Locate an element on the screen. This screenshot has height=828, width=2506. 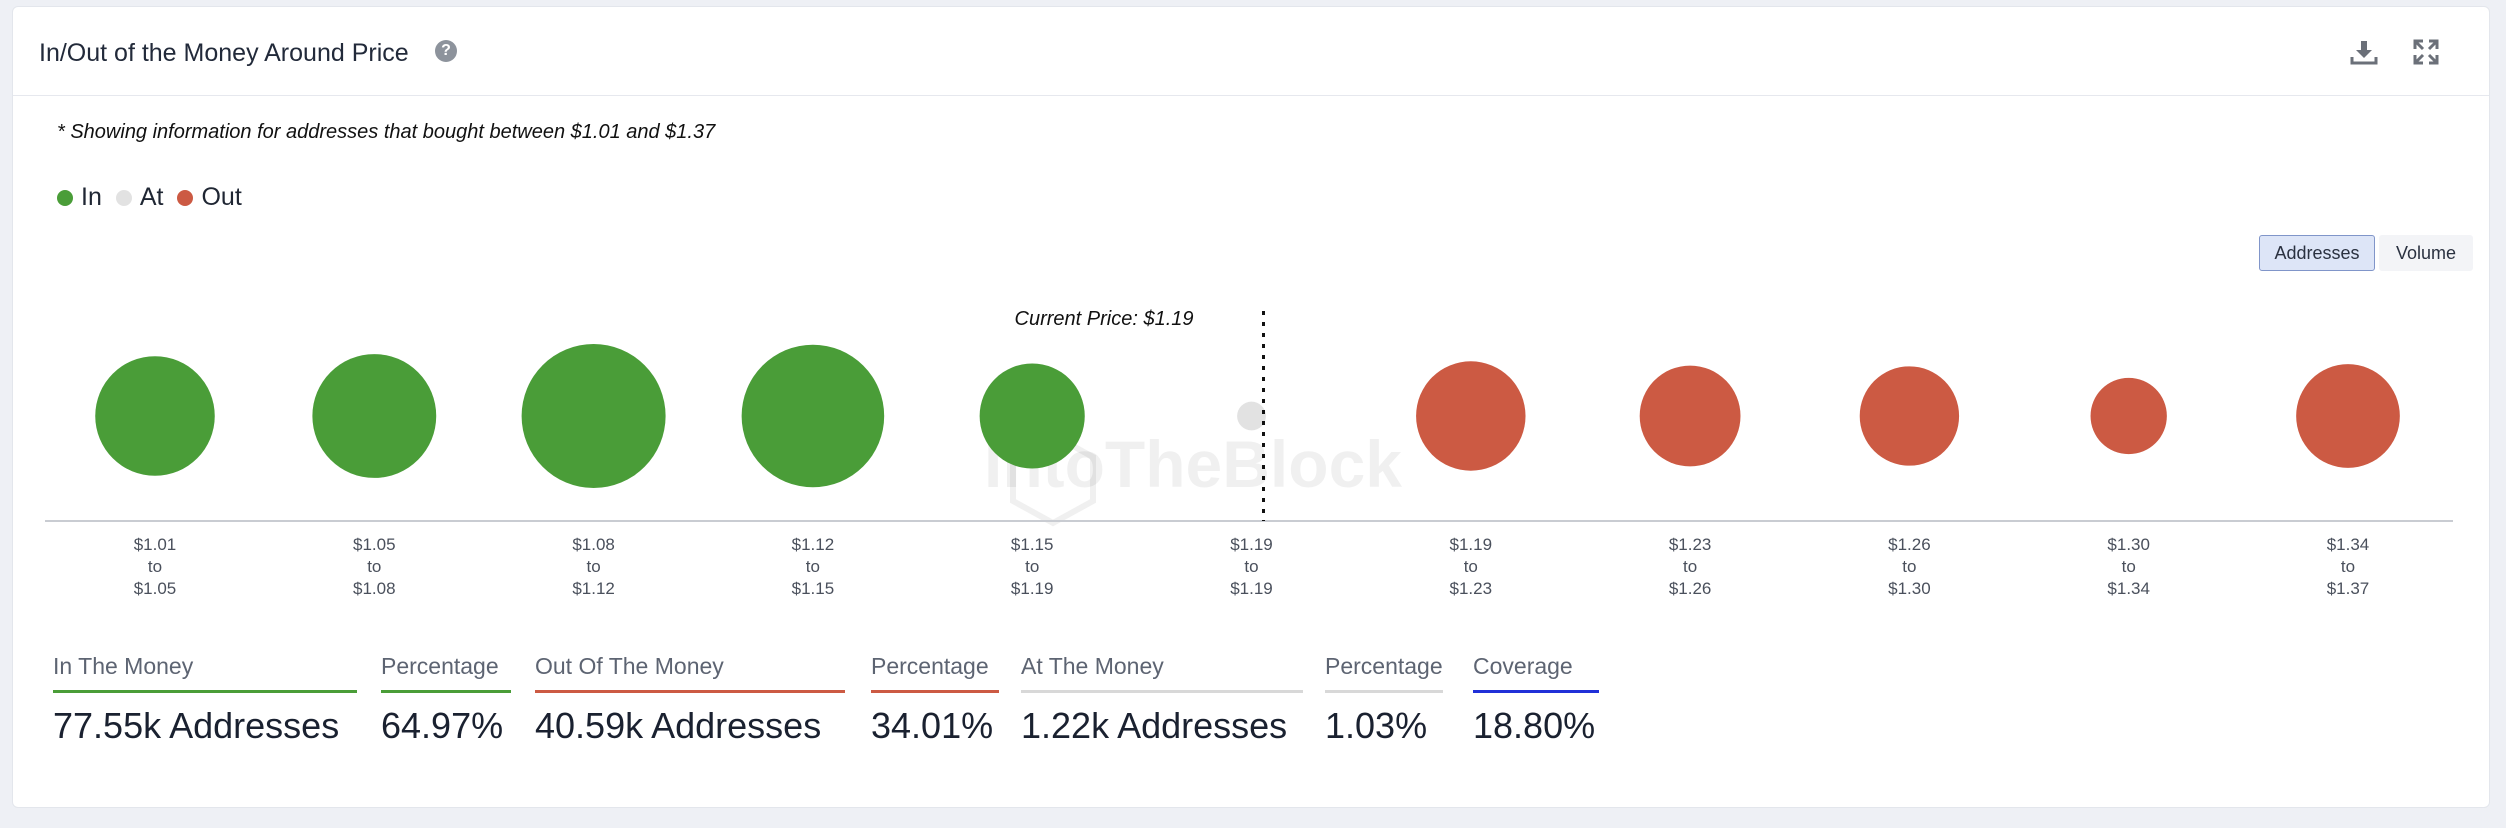
x-tick-from: $1.30 is located at coordinates (2128, 544).